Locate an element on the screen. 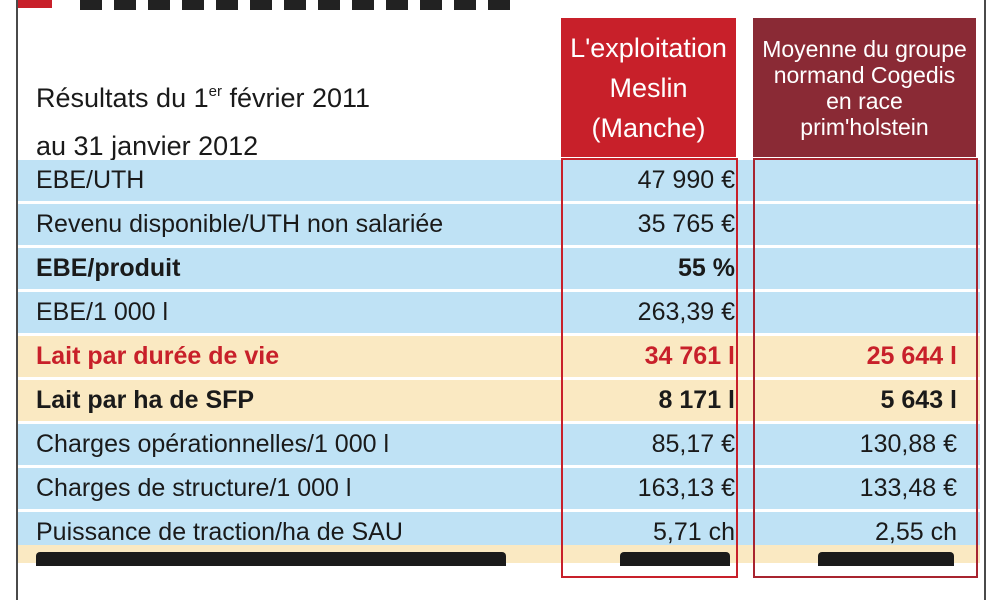  row-label: Revenu disponible/UTH non salariée is located at coordinates (240, 224).